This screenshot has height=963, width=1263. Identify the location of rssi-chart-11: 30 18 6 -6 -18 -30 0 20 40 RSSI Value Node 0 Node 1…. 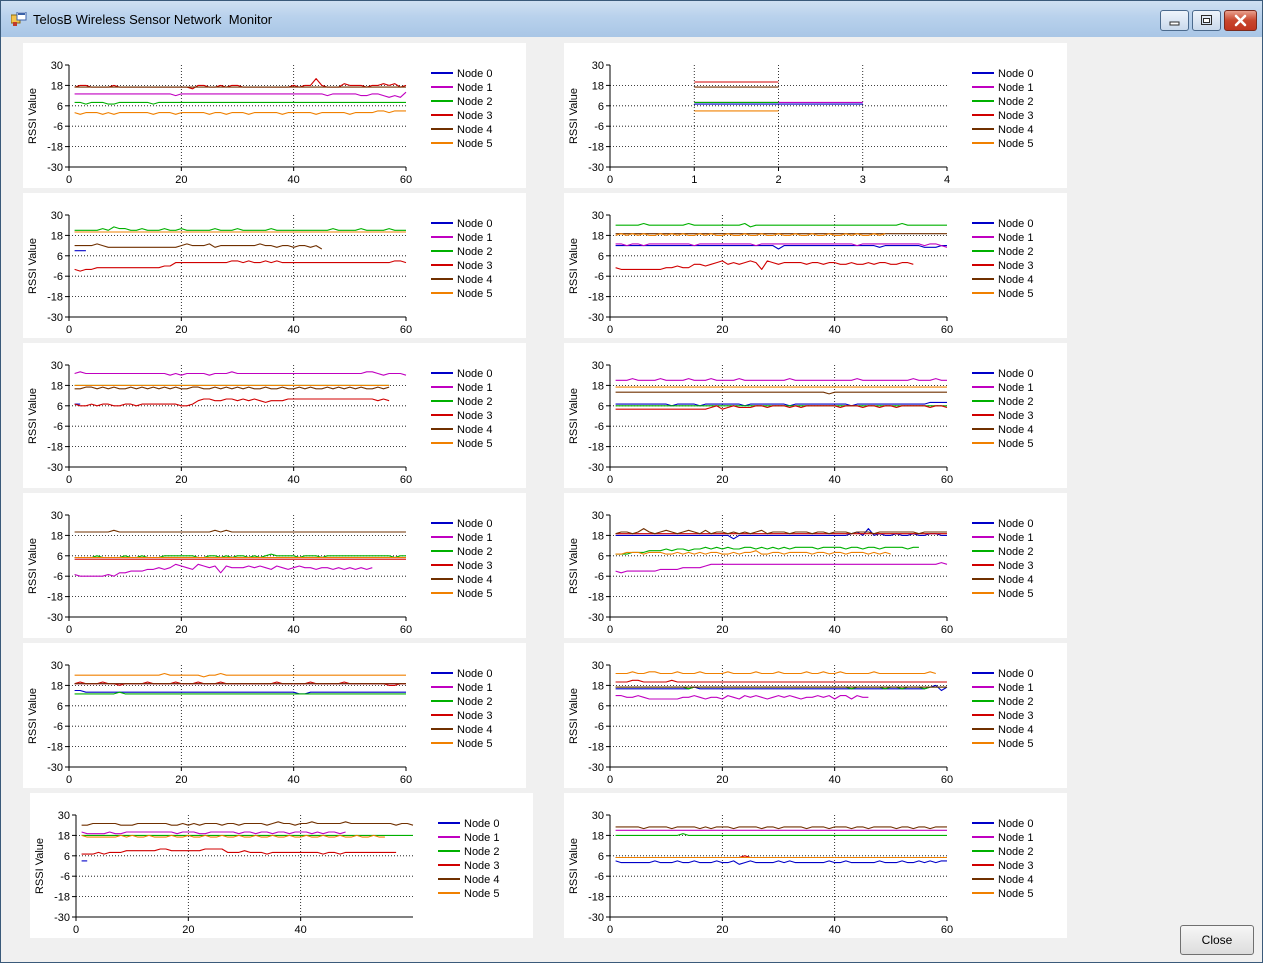
(281, 865).